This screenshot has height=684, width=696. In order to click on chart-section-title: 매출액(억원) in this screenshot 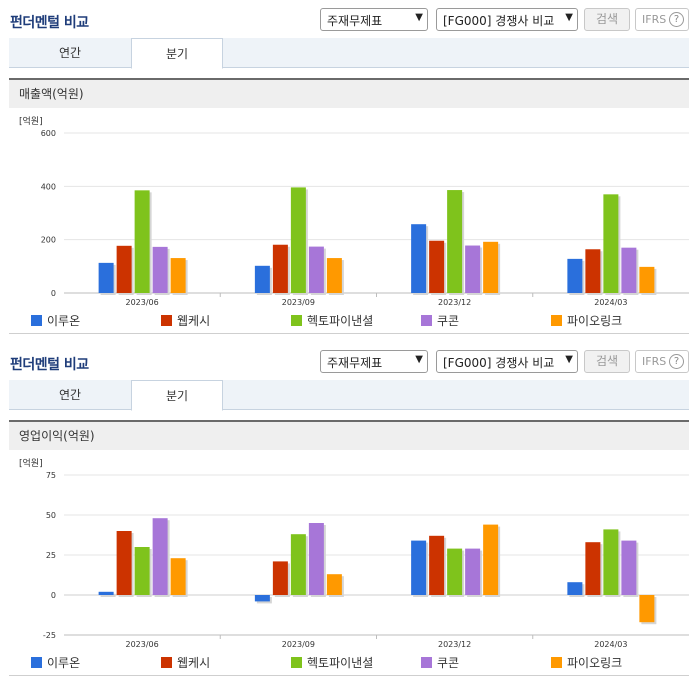, I will do `click(349, 93)`.